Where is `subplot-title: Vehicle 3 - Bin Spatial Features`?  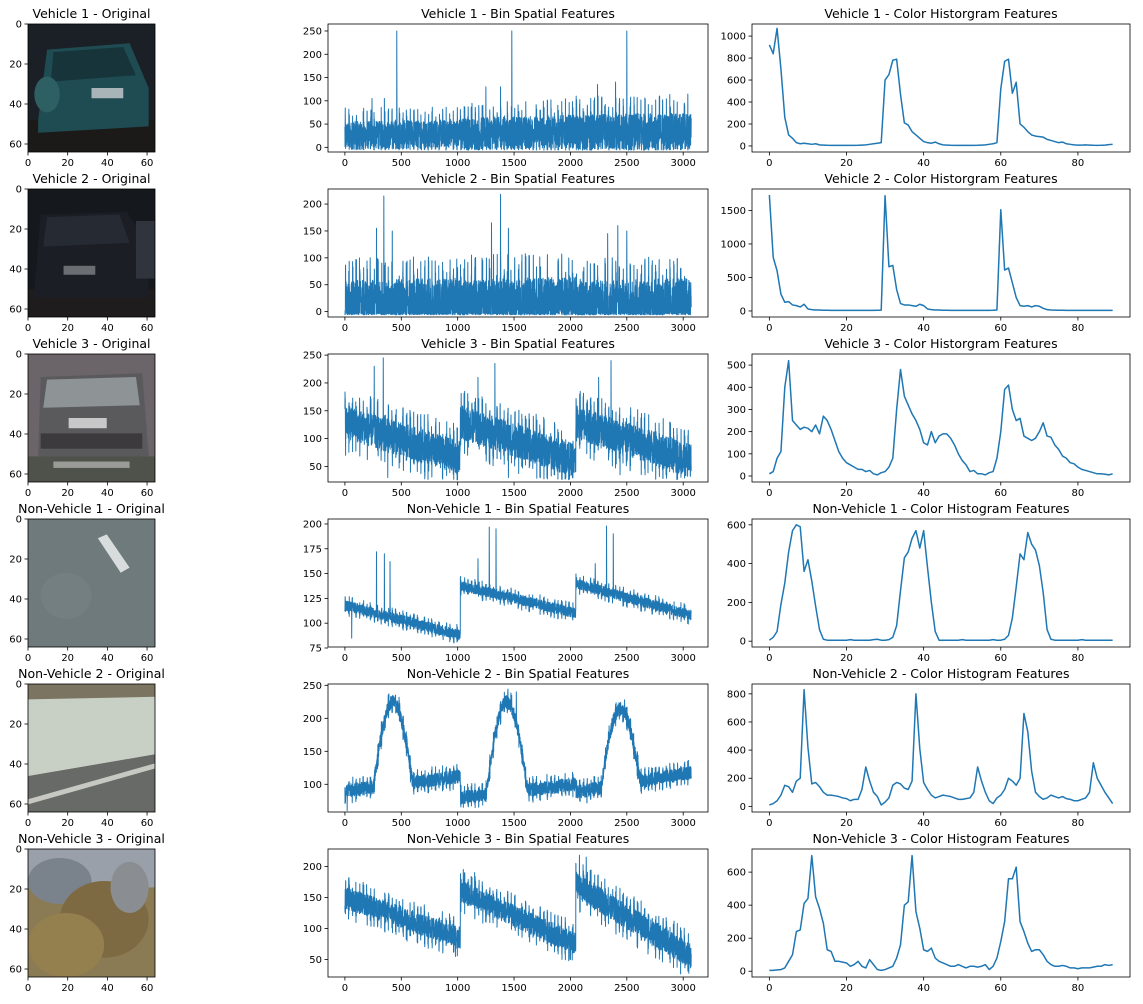 subplot-title: Vehicle 3 - Bin Spatial Features is located at coordinates (518, 343).